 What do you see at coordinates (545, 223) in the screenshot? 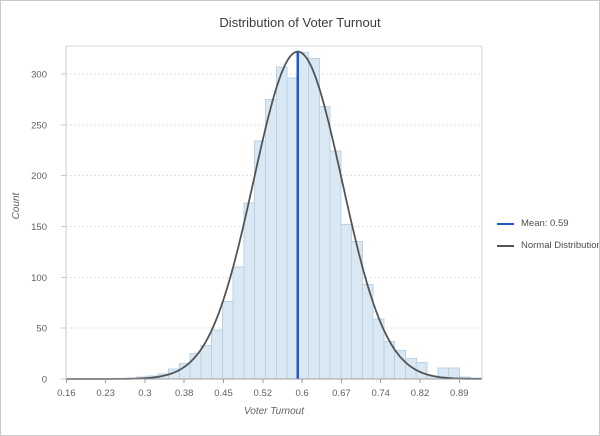
I see `legend-label-mean: Mean: 0.59` at bounding box center [545, 223].